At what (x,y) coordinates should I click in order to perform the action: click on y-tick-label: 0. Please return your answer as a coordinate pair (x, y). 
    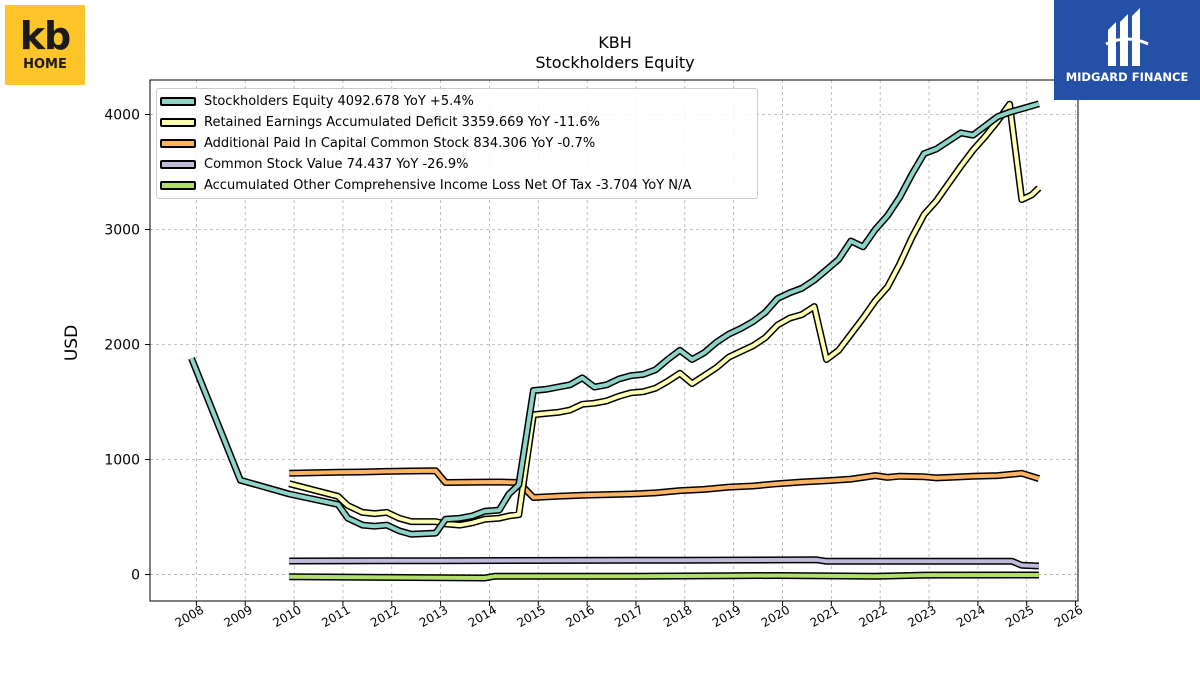
    Looking at the image, I should click on (135, 576).